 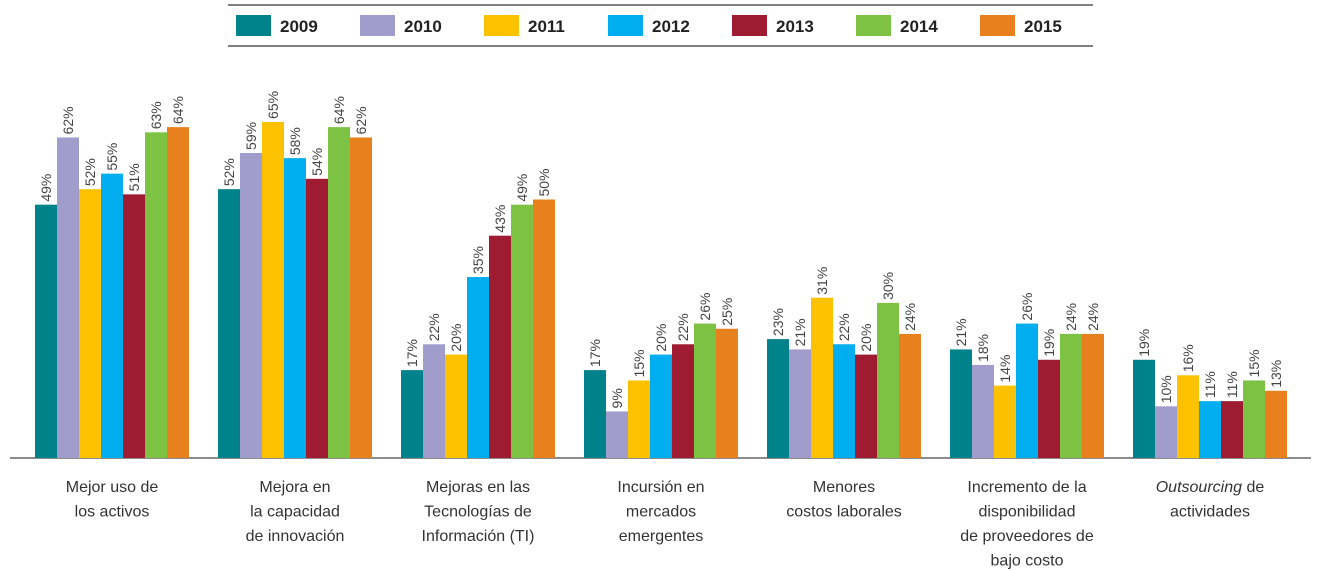 I want to click on category-label: la capacidad, so click(x=295, y=512).